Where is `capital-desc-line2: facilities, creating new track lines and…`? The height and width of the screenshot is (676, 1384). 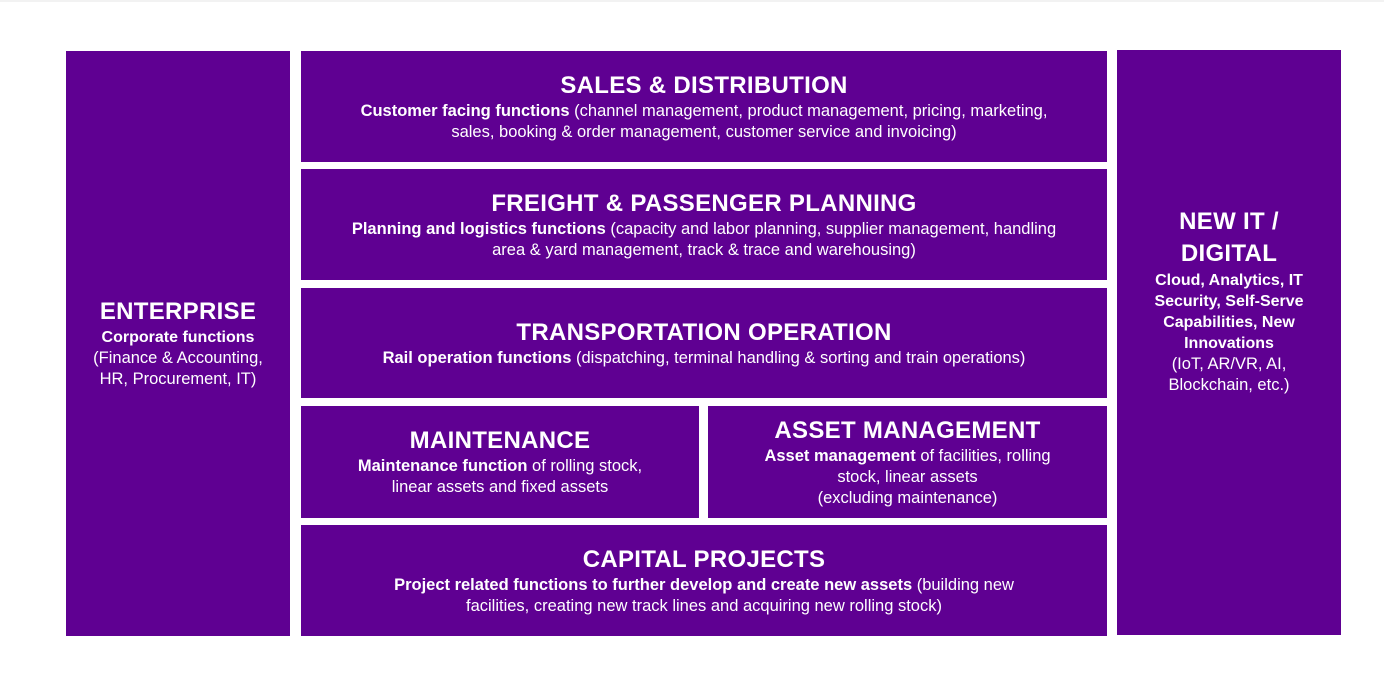
capital-desc-line2: facilities, creating new track lines and… is located at coordinates (704, 605).